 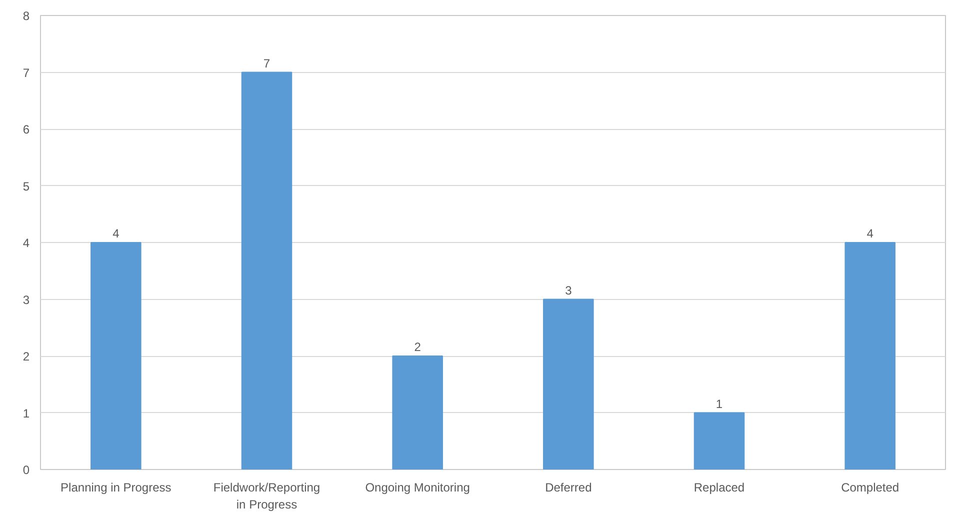 What do you see at coordinates (870, 487) in the screenshot?
I see `x-tick-label: Completed` at bounding box center [870, 487].